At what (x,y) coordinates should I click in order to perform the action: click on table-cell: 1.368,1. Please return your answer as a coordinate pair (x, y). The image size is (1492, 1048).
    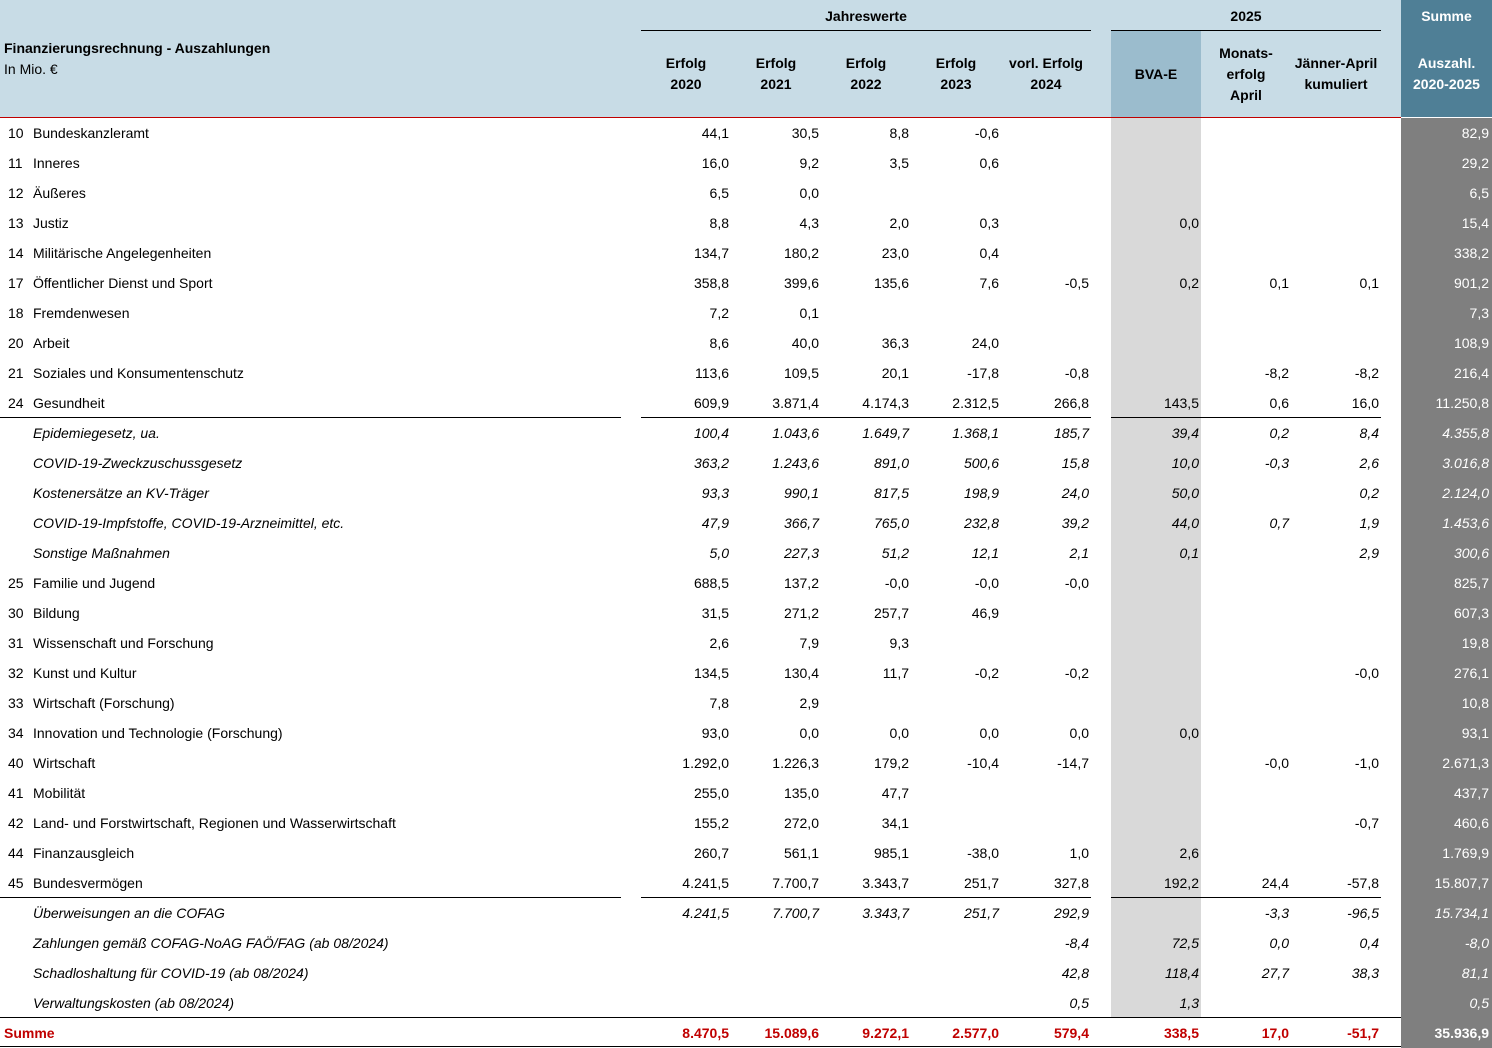
    Looking at the image, I should click on (975, 433).